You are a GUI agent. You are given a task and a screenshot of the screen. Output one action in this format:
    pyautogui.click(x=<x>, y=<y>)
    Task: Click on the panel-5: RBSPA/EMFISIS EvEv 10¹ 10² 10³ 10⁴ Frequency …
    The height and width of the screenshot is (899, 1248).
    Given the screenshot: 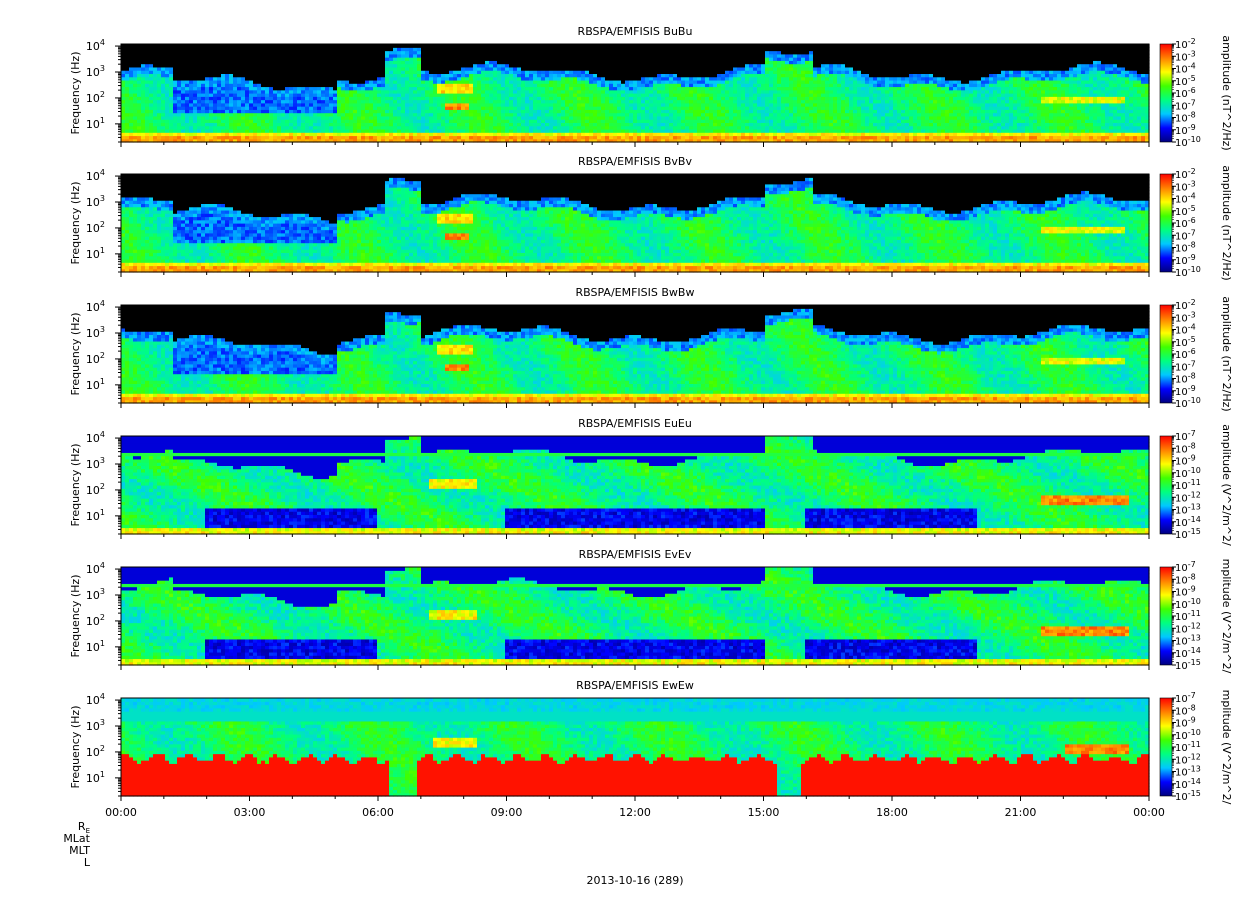 What is the action you would take?
    pyautogui.click(x=651, y=611)
    